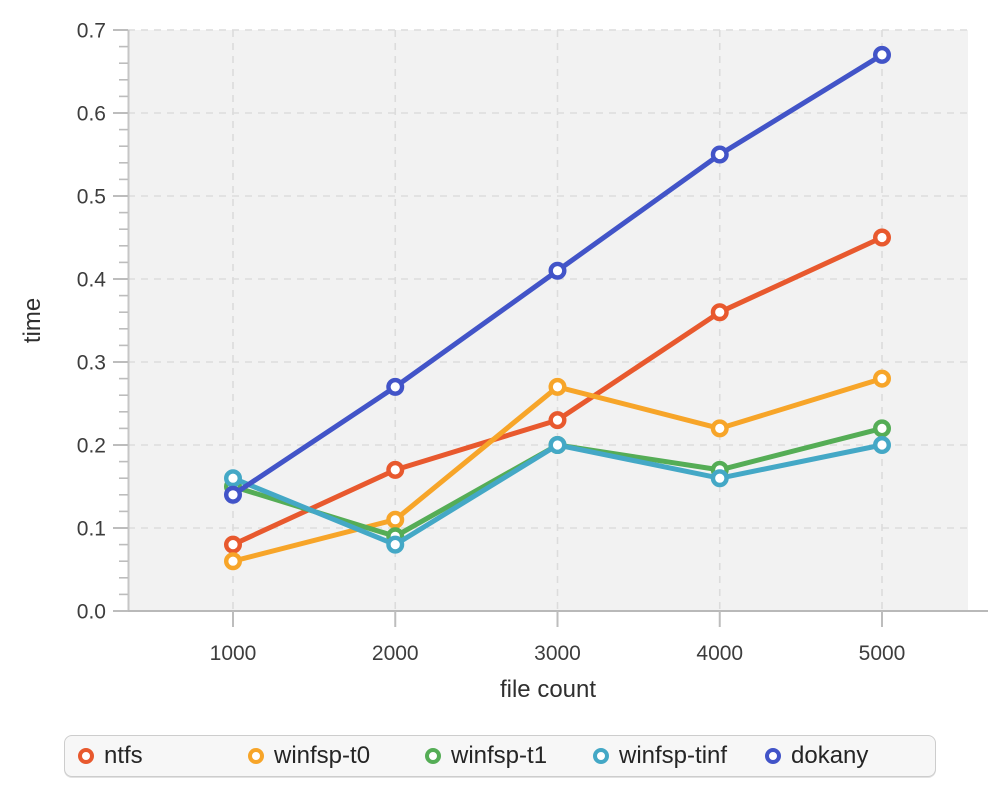 Image resolution: width=1000 pixels, height=800 pixels. I want to click on x-axis-title: file count, so click(548, 689).